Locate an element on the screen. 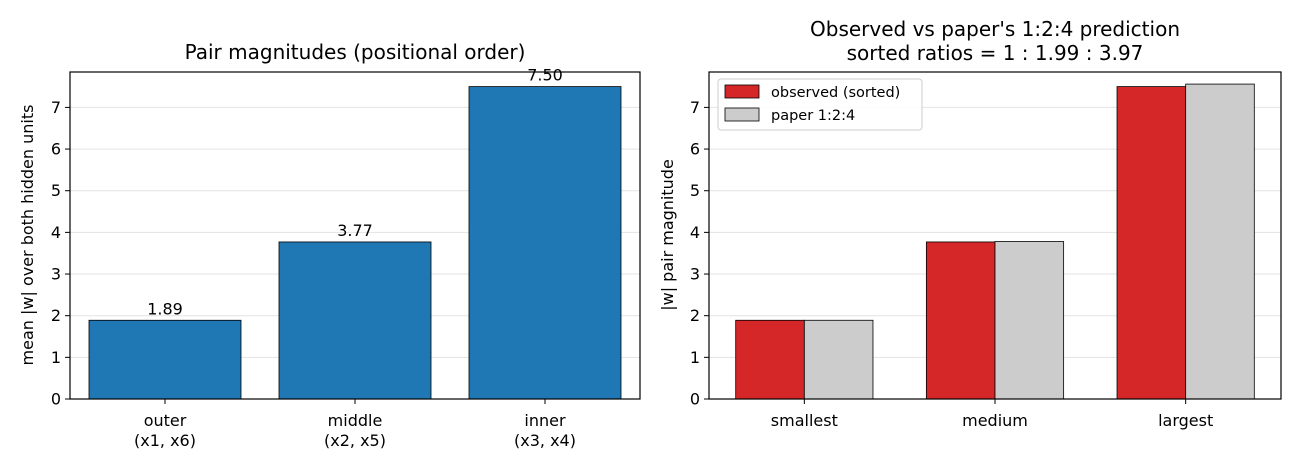 The height and width of the screenshot is (468, 1300). chart-subtitle: sorted ratios = 1 : 1.99 : 3.97 is located at coordinates (995, 53).